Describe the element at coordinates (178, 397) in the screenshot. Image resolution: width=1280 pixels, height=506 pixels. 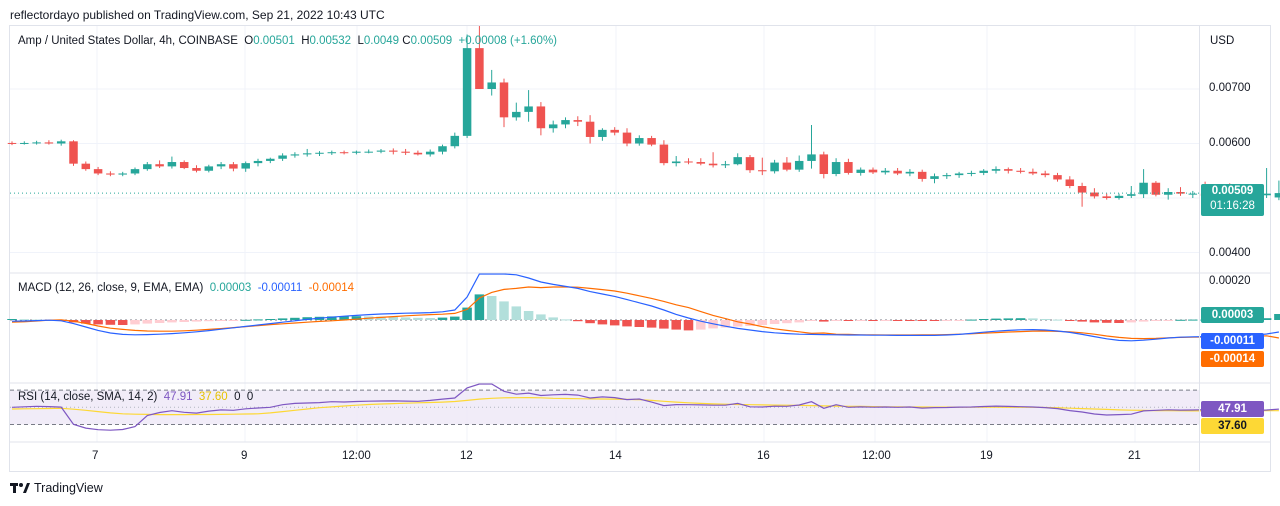
I see `rsi-value: 47.91` at that location.